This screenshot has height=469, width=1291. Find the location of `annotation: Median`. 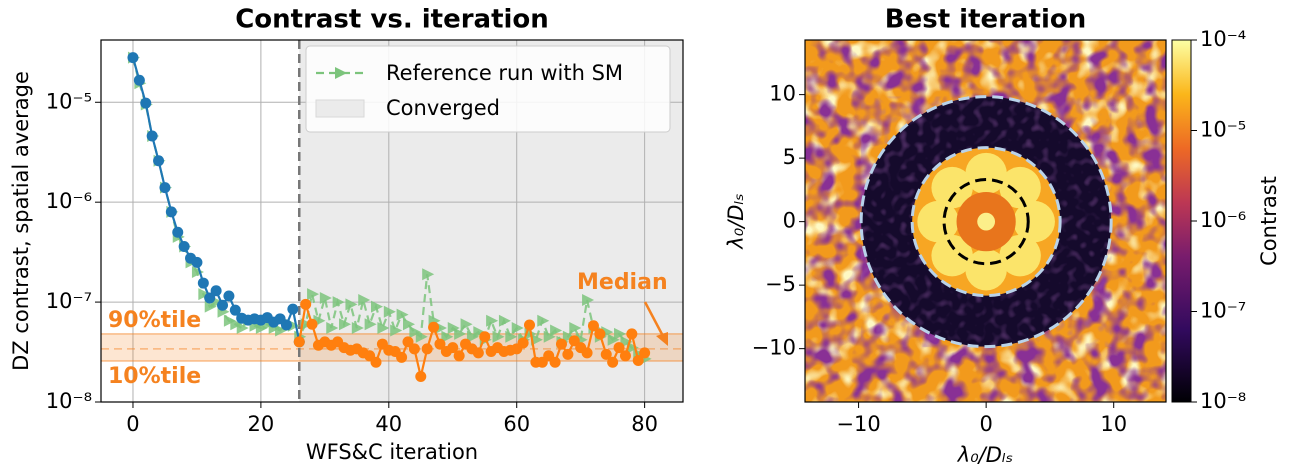

annotation: Median is located at coordinates (622, 282).